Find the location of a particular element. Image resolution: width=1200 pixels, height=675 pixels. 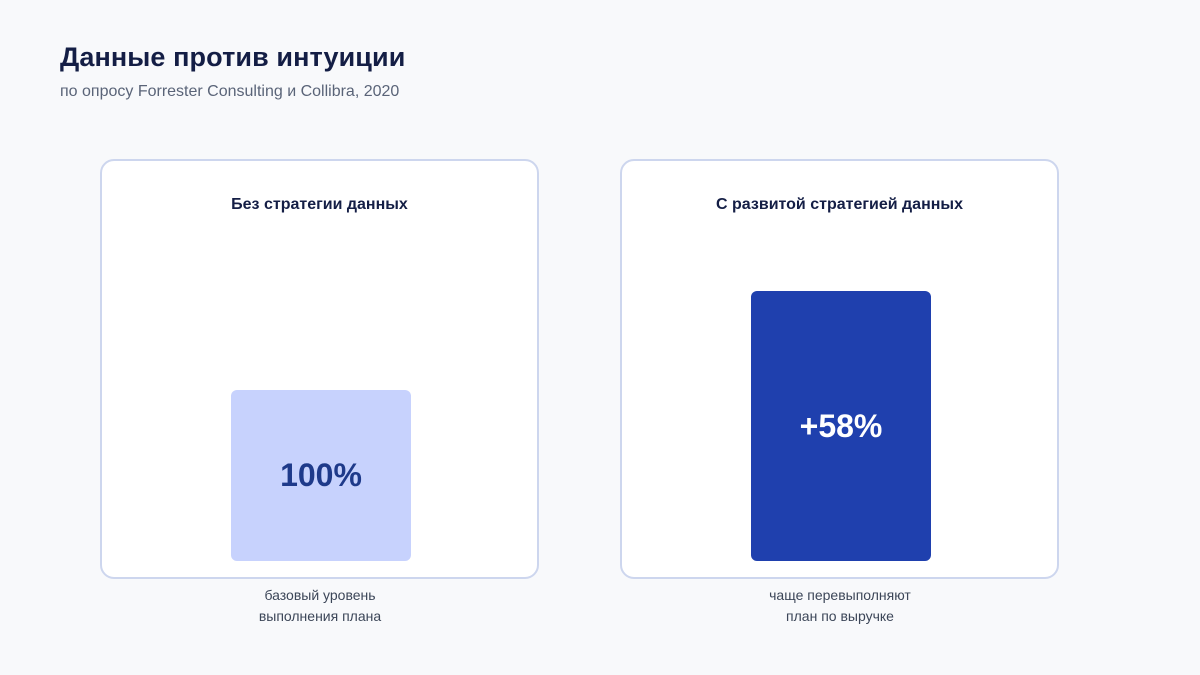

data-label-strategy: +58% is located at coordinates (841, 425).